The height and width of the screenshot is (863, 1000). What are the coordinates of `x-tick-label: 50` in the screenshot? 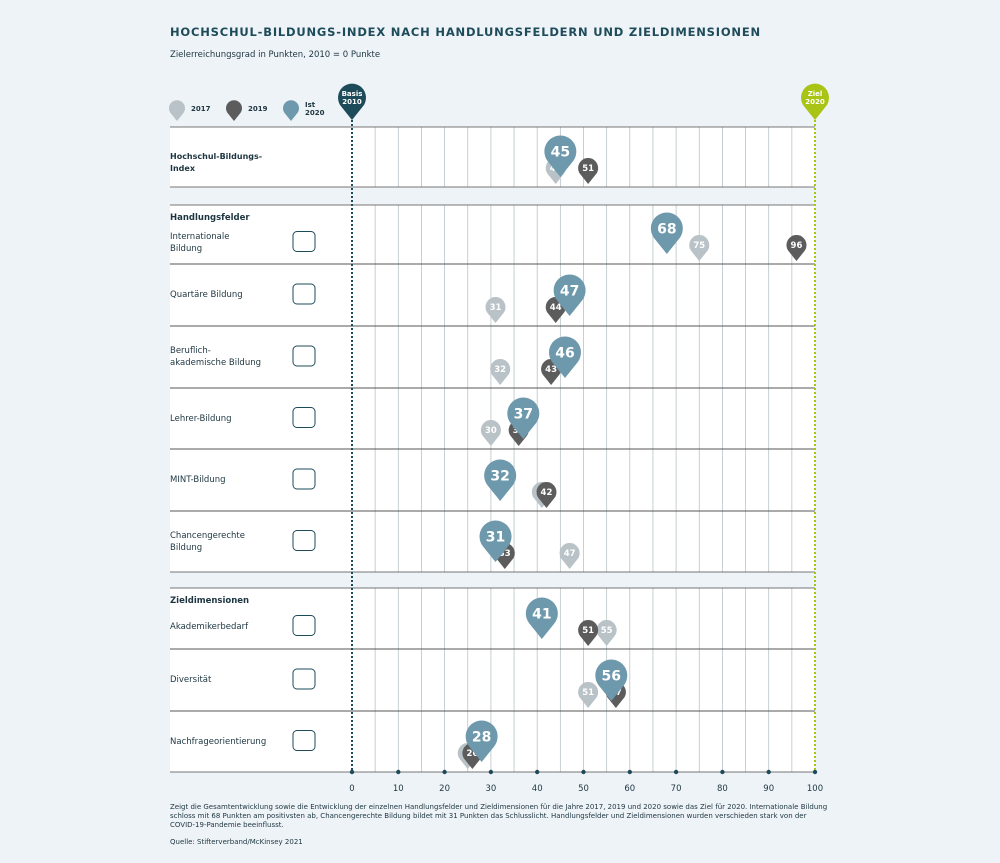 It's located at (583, 789).